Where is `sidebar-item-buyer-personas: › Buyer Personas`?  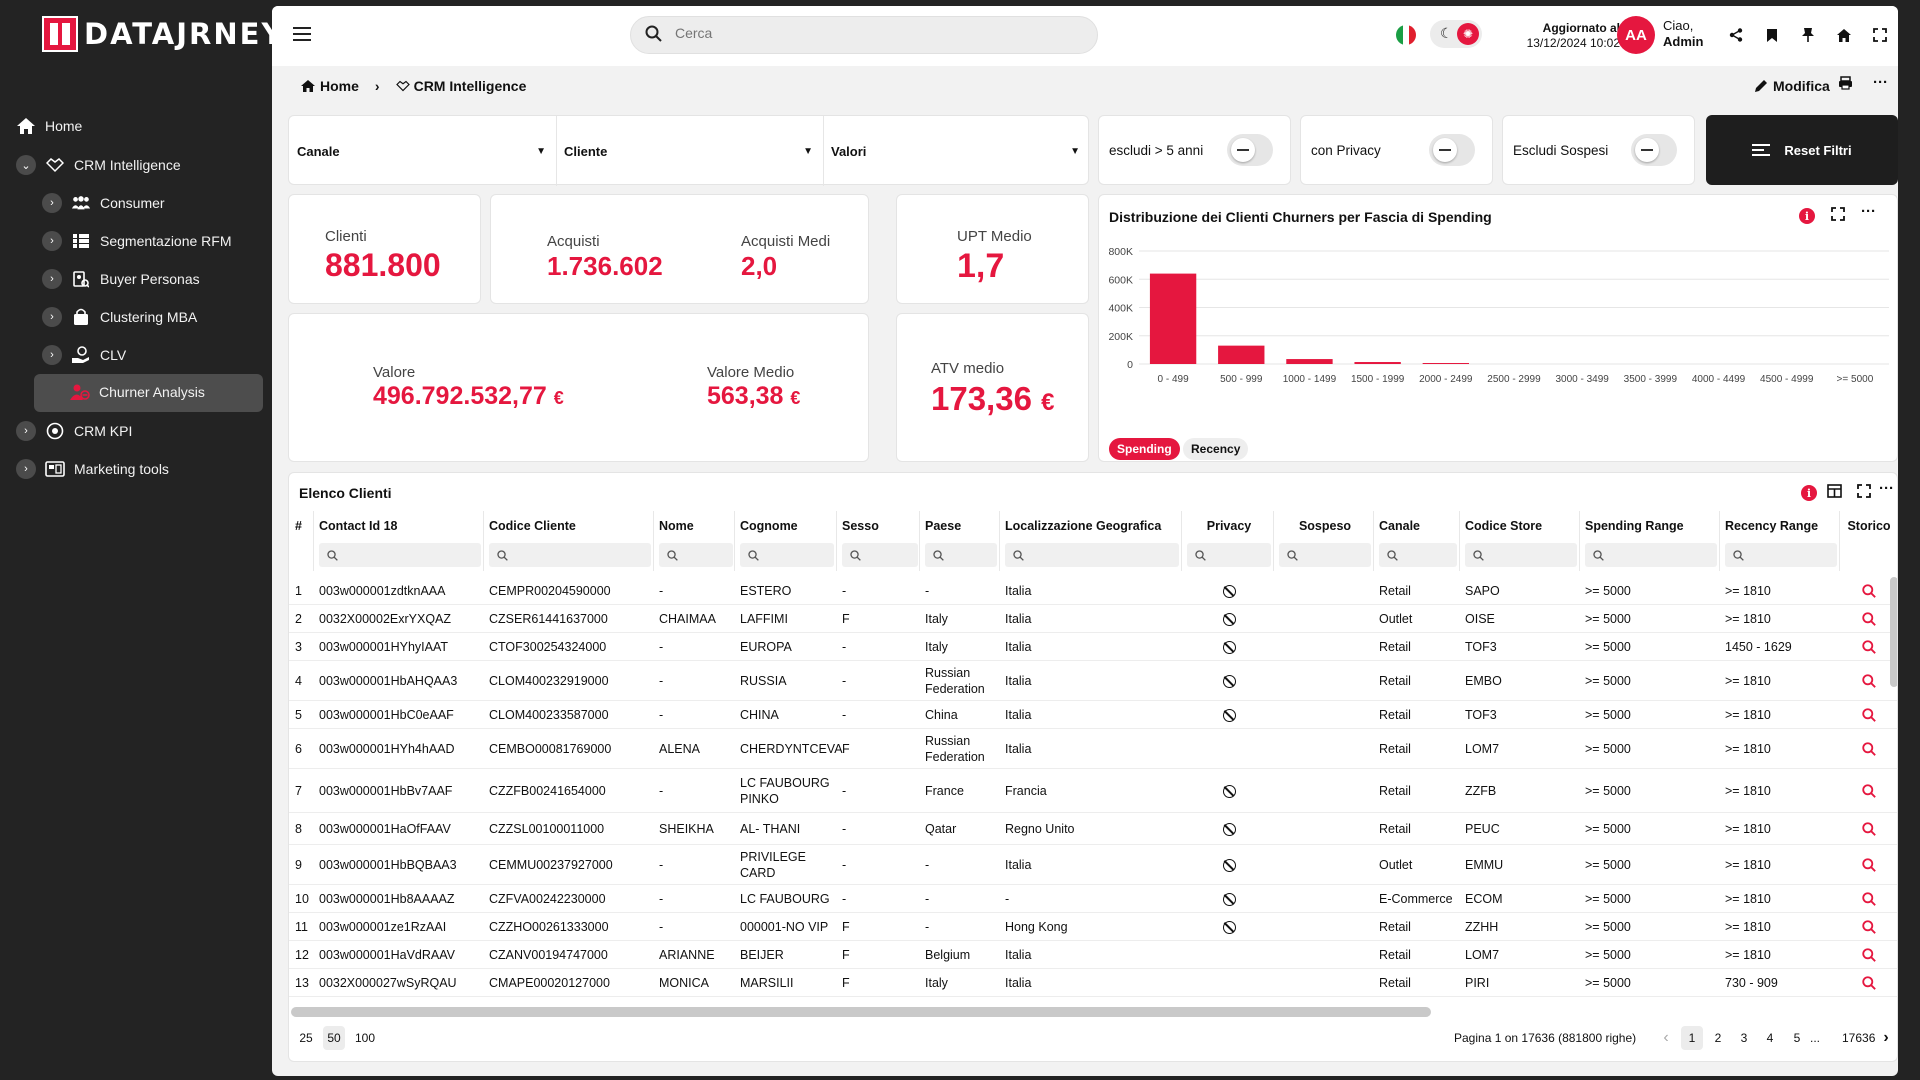
sidebar-item-buyer-personas: › Buyer Personas is located at coordinates (121, 279).